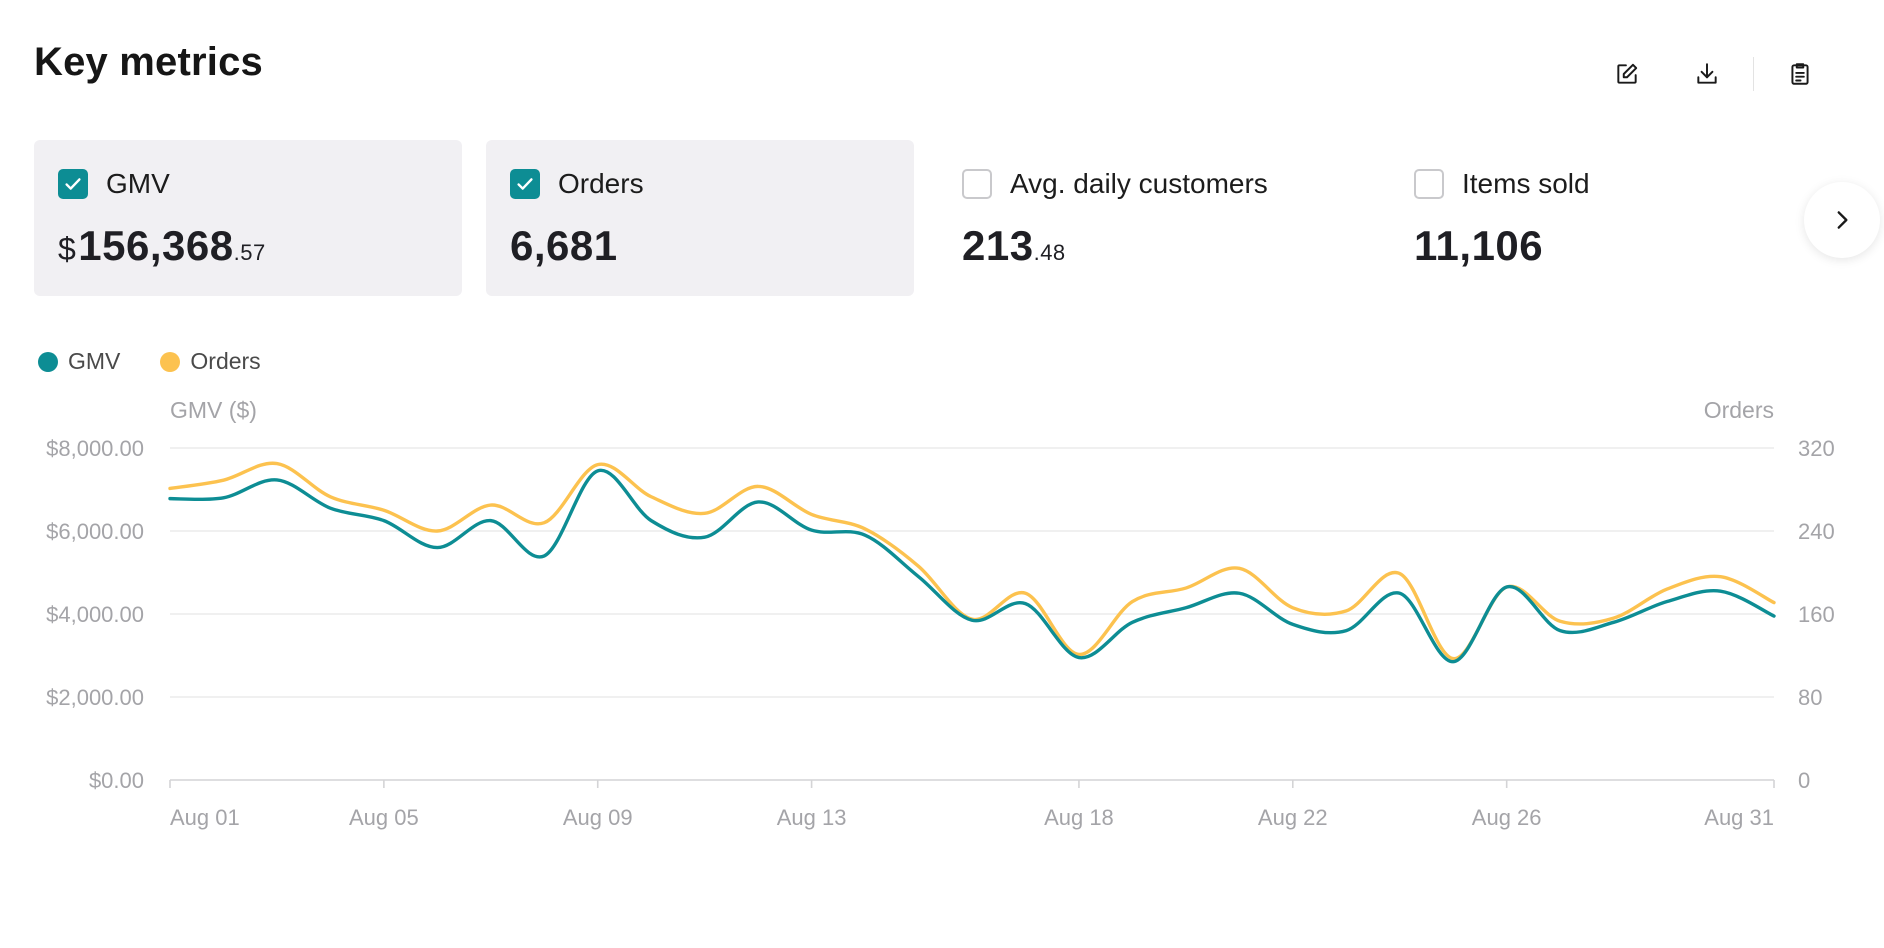  Describe the element at coordinates (1014, 245) in the screenshot. I see `metric-value: 213.48` at that location.